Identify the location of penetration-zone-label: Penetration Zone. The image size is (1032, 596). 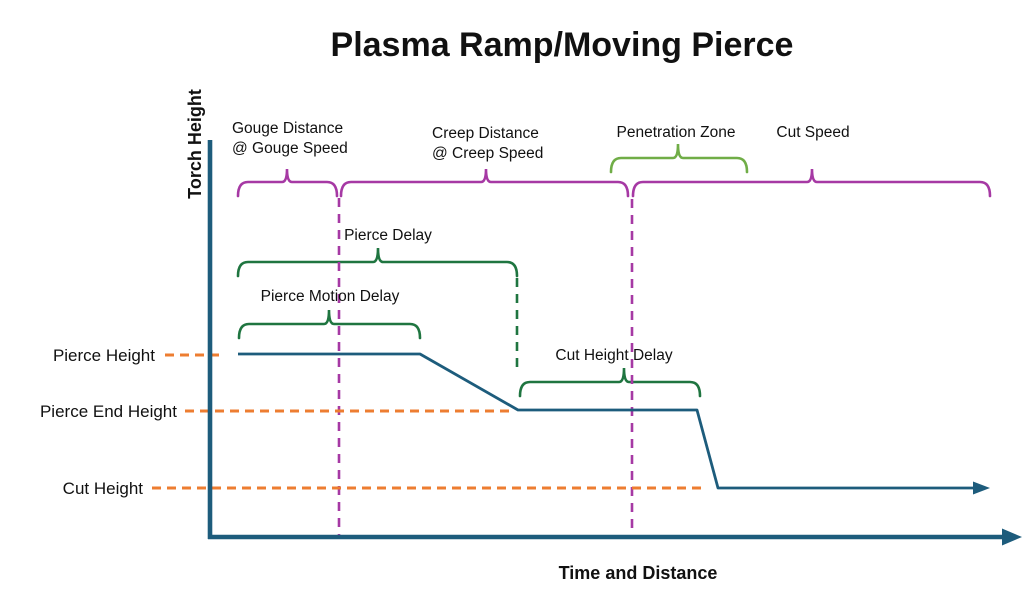
(676, 132).